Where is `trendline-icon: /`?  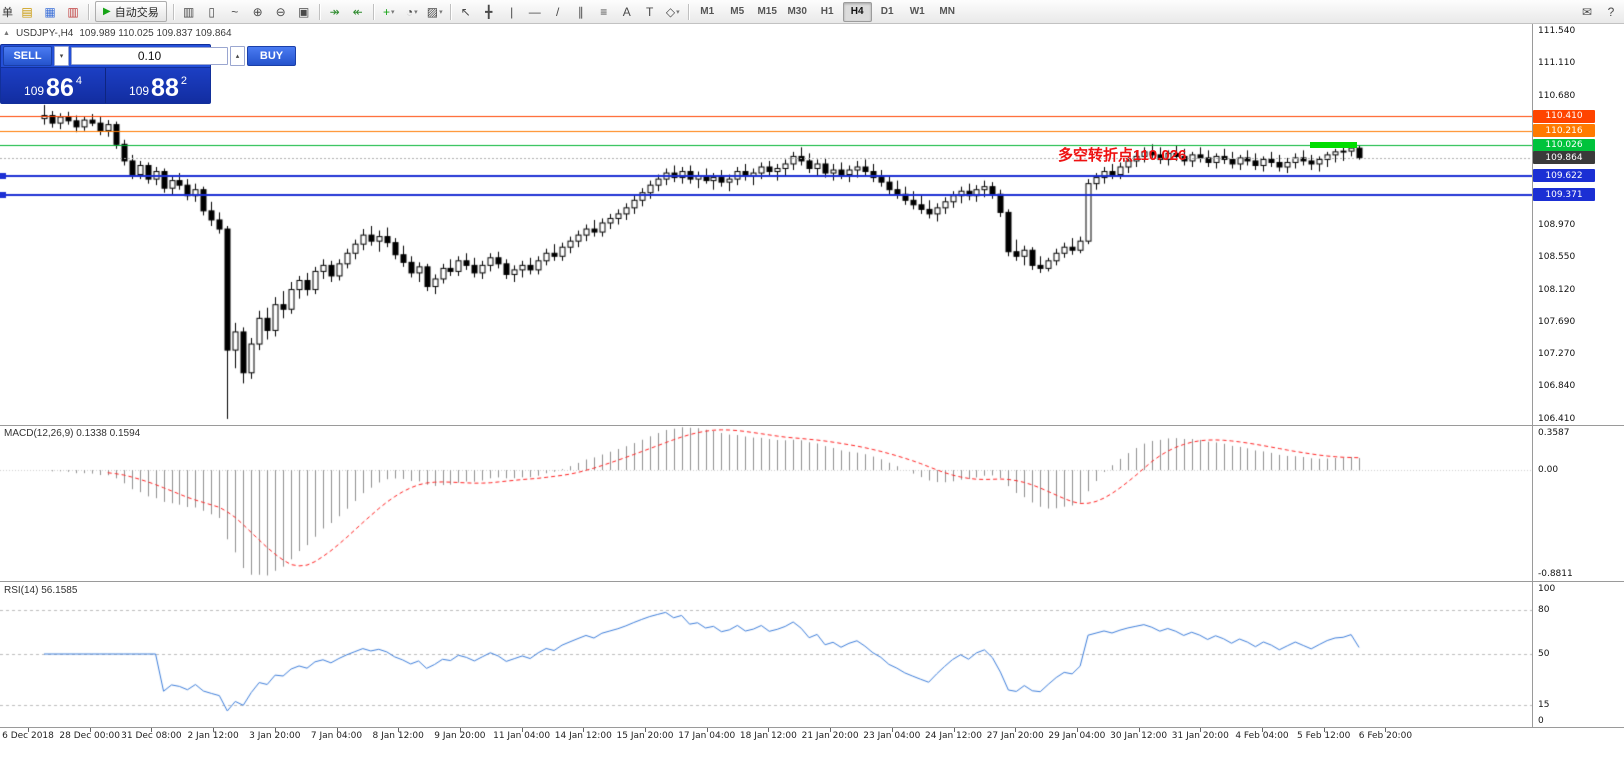
trendline-icon: / is located at coordinates (558, 12).